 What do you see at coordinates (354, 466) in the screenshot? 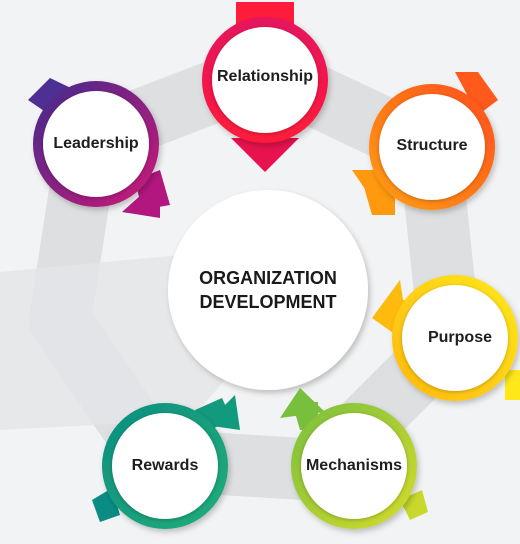
I see `mechanisms-circle` at bounding box center [354, 466].